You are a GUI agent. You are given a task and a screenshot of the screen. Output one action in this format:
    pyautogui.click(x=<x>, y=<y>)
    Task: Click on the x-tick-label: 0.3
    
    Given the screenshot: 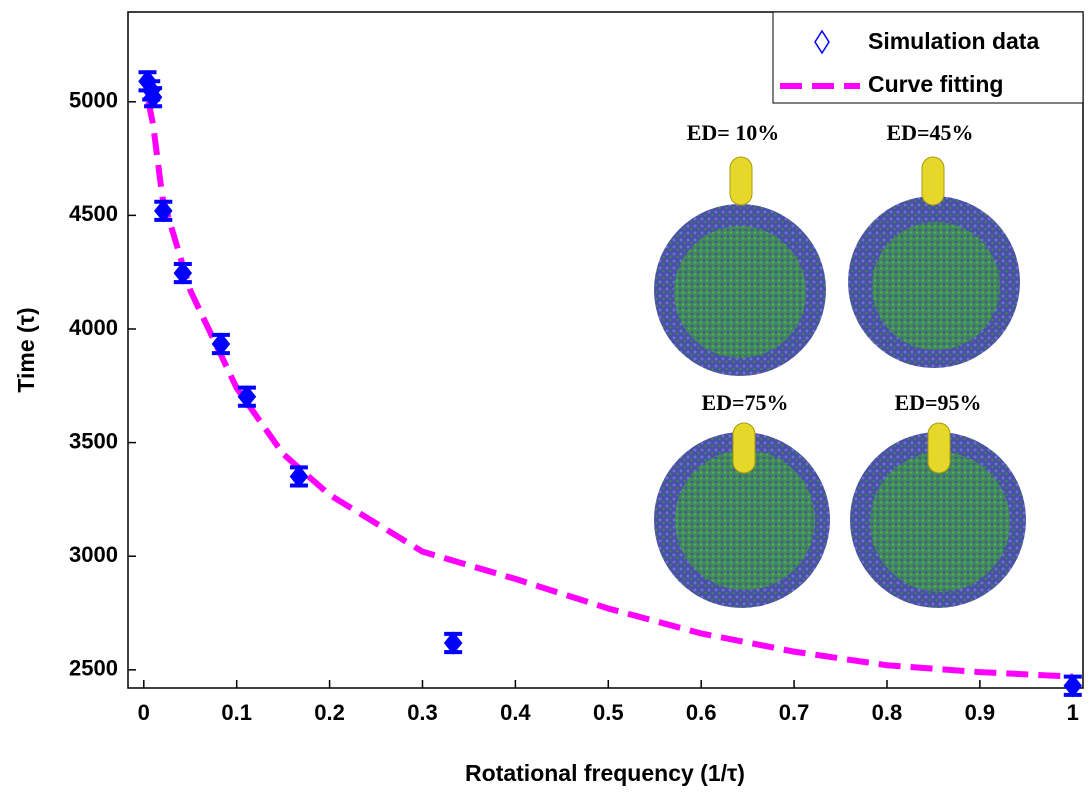 What is the action you would take?
    pyautogui.click(x=422, y=712)
    